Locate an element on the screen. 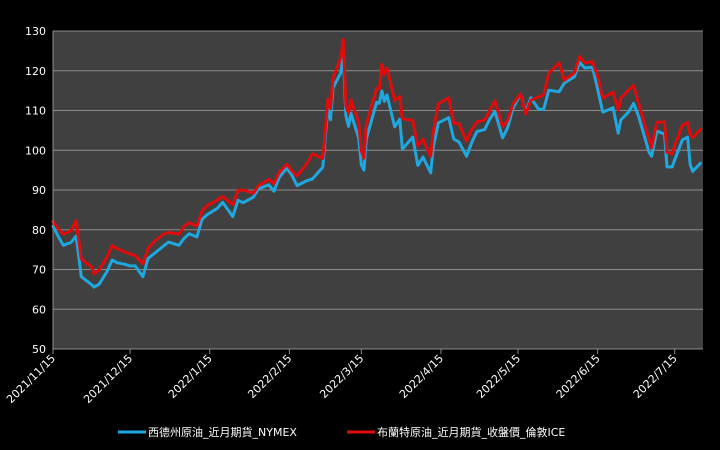 The image size is (720, 450). y-tick-label: 120 is located at coordinates (35, 71).